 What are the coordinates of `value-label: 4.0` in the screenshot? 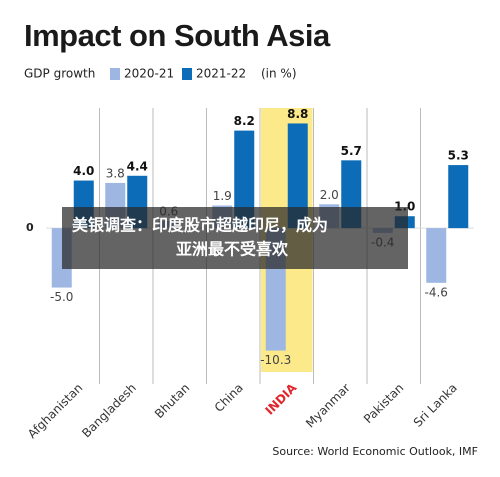 It's located at (83, 171).